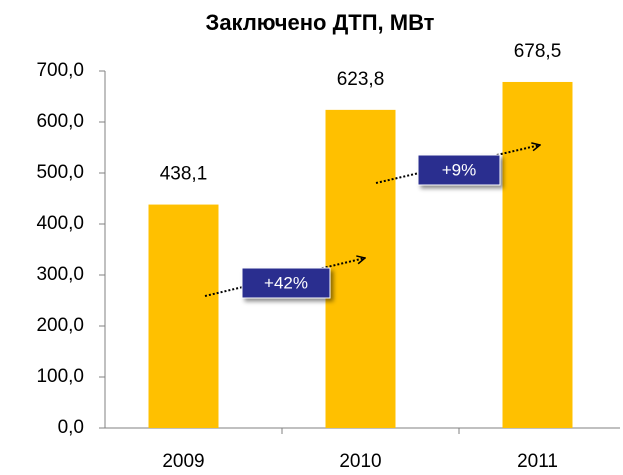 The image size is (623, 475). Describe the element at coordinates (538, 51) in the screenshot. I see `value-label: 678,5` at that location.